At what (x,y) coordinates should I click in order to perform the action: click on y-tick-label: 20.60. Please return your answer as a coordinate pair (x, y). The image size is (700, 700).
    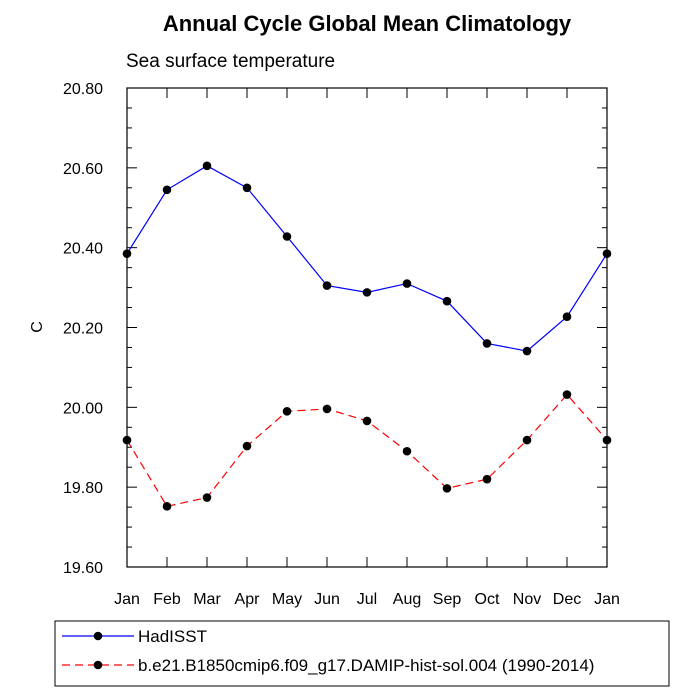
    Looking at the image, I should click on (83, 169).